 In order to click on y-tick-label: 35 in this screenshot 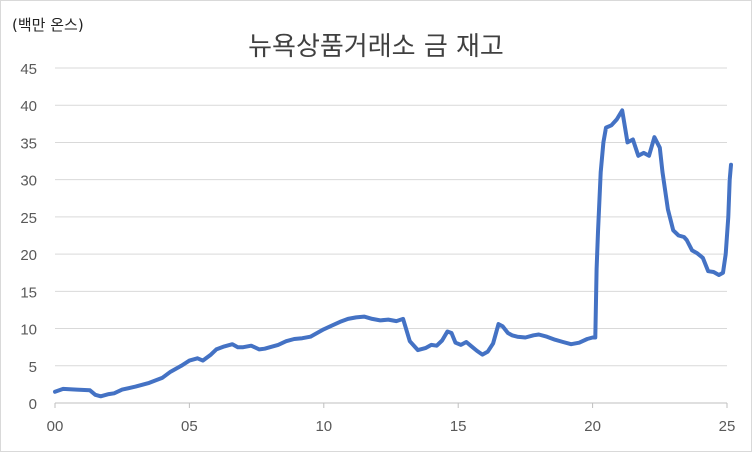, I will do `click(28, 143)`.